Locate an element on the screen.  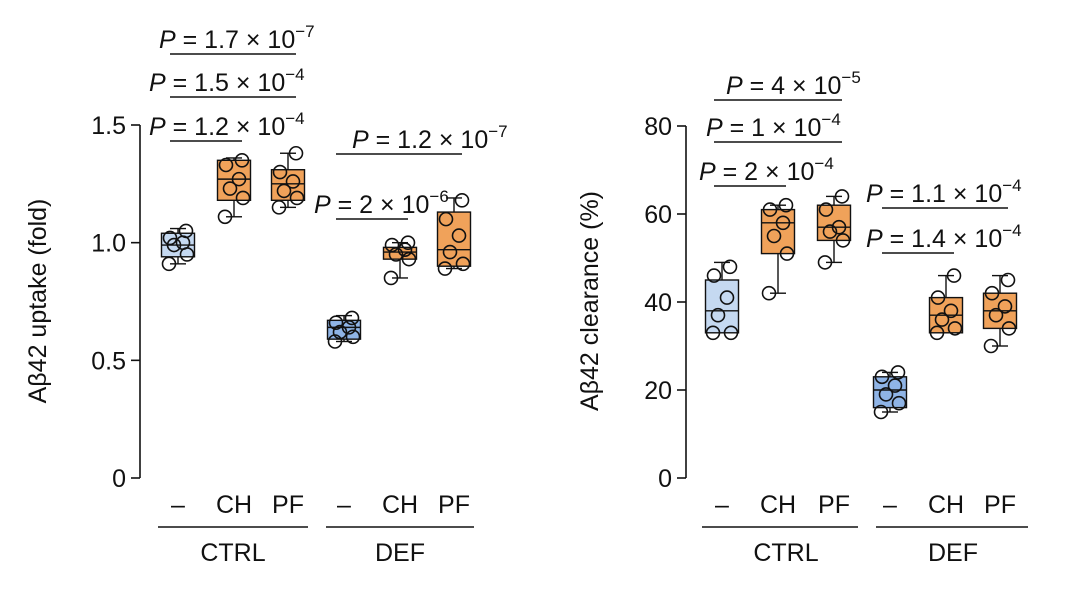
y-tick-label: 0.5 is located at coordinates (108, 361).